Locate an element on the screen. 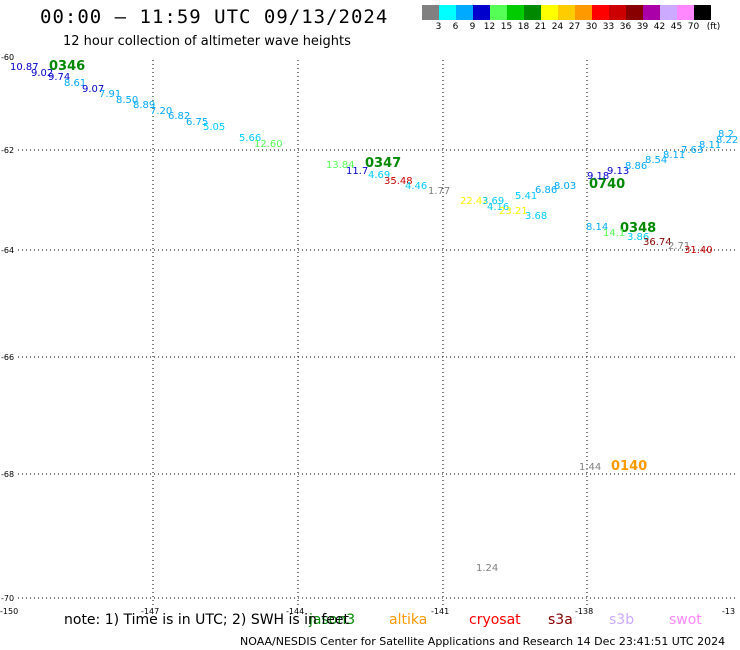 This screenshot has width=740, height=650. wave-height-label: 12.60 is located at coordinates (268, 144).